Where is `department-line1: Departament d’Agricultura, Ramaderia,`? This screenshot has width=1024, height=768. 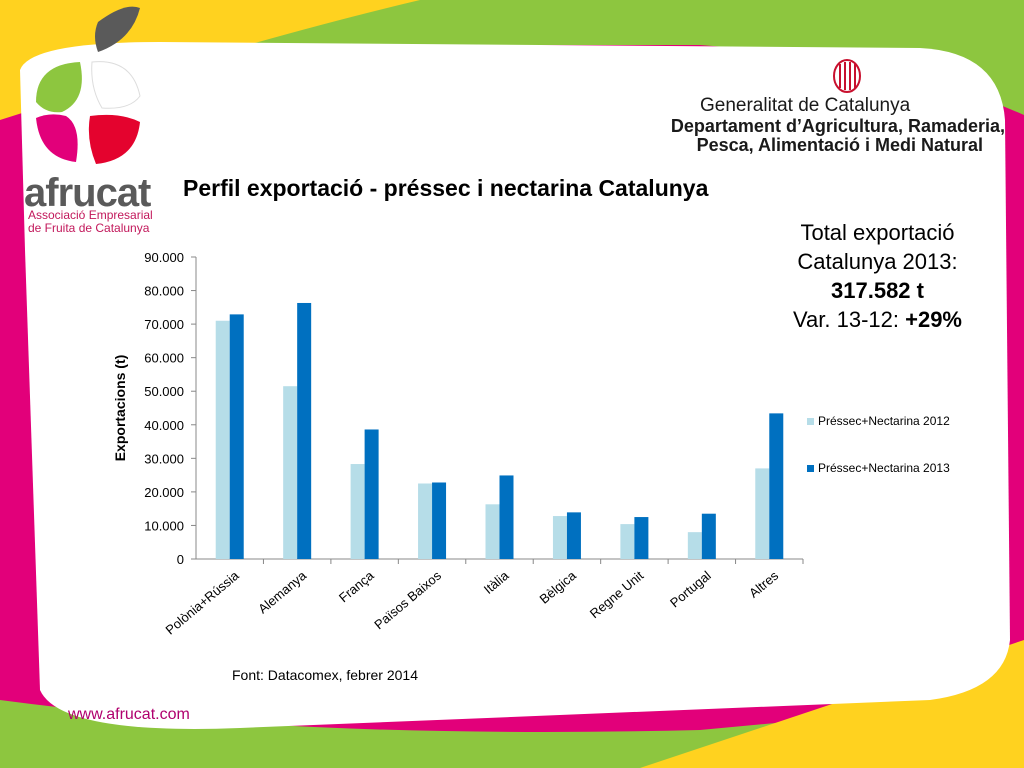
department-line1: Departament d’Agricultura, Ramaderia, is located at coordinates (837, 126).